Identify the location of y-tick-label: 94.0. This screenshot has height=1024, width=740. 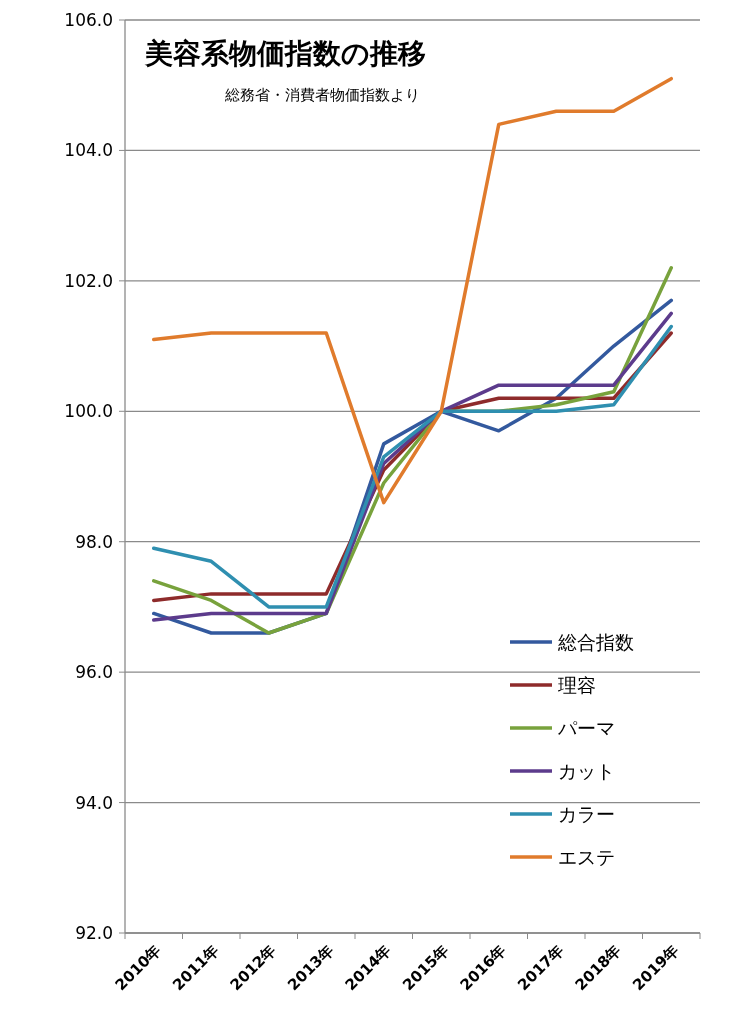
(94, 802).